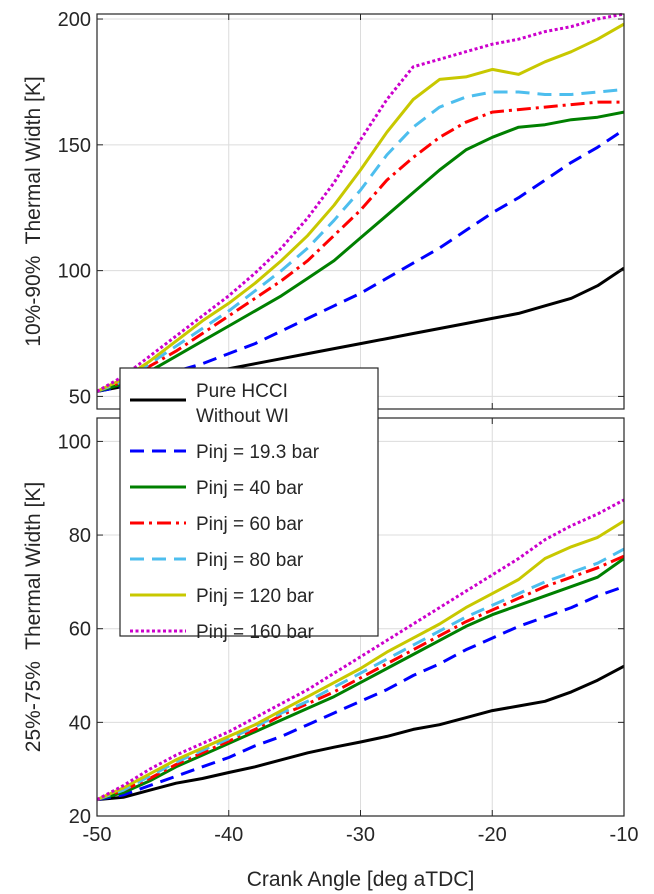 Image resolution: width=654 pixels, height=894 pixels. What do you see at coordinates (250, 524) in the screenshot?
I see `legend-label-3: Pinj = 60 bar` at bounding box center [250, 524].